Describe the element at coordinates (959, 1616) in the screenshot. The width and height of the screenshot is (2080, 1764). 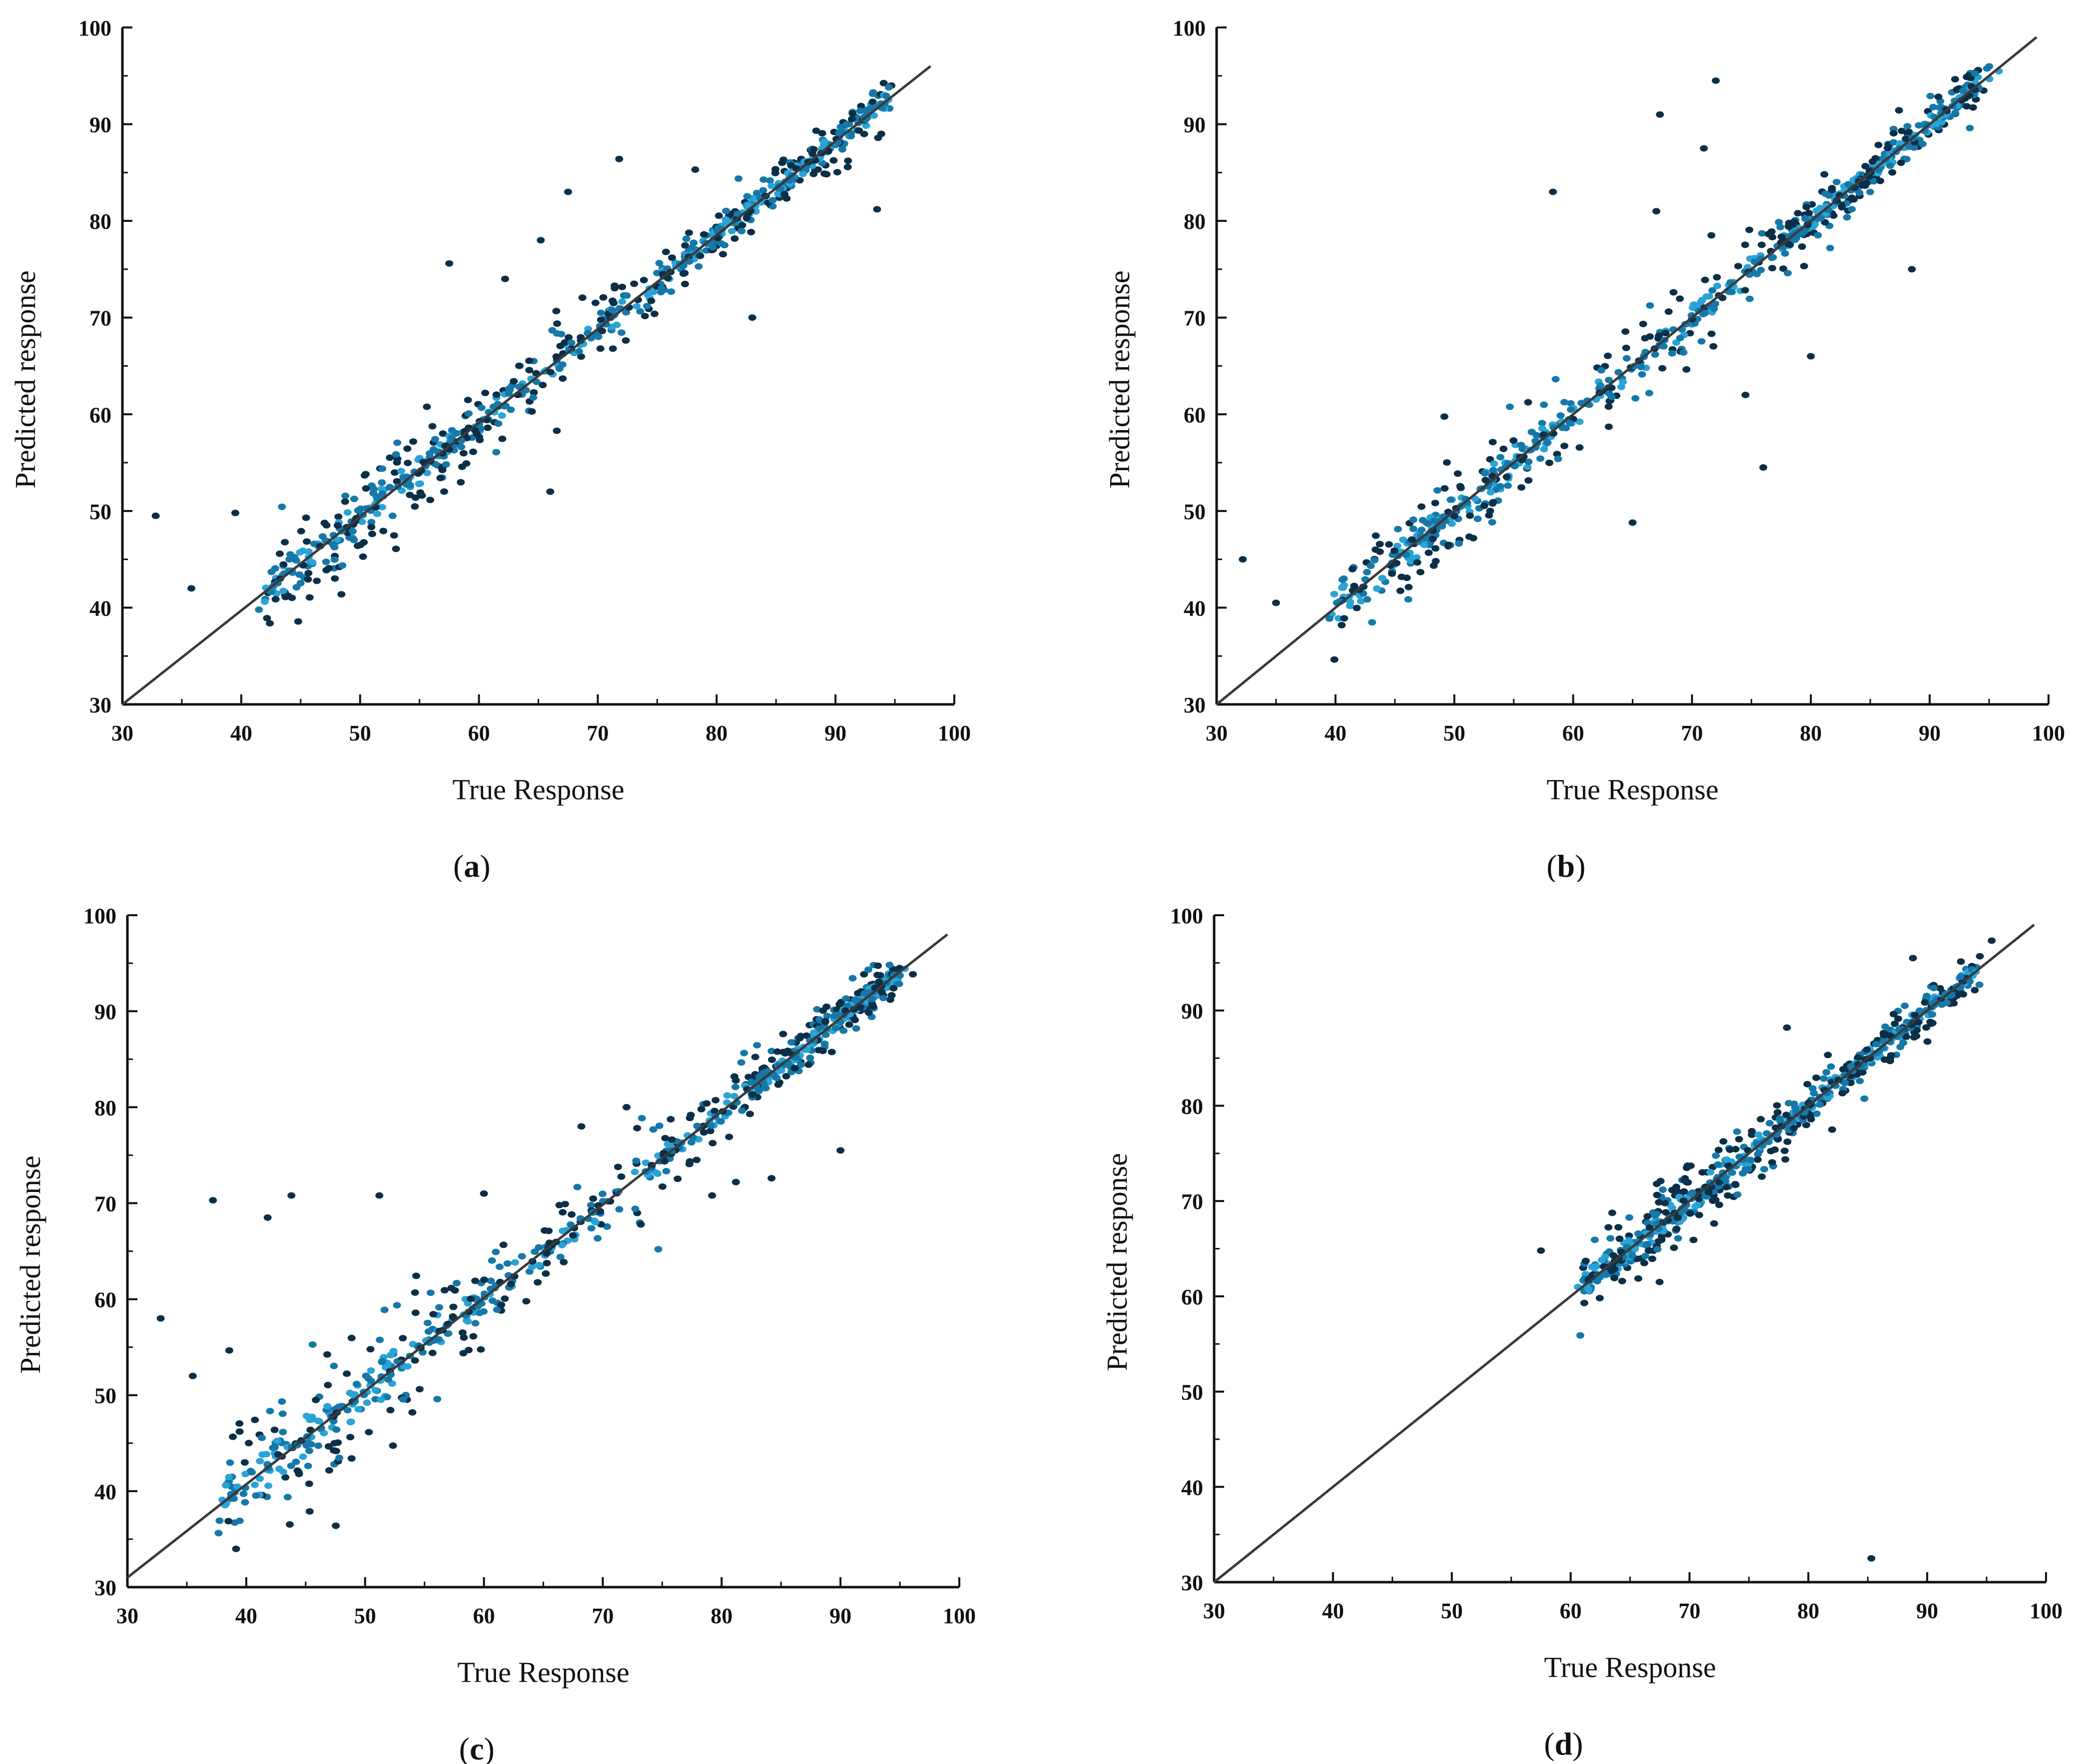
I see `x-tick-label: 100` at that location.